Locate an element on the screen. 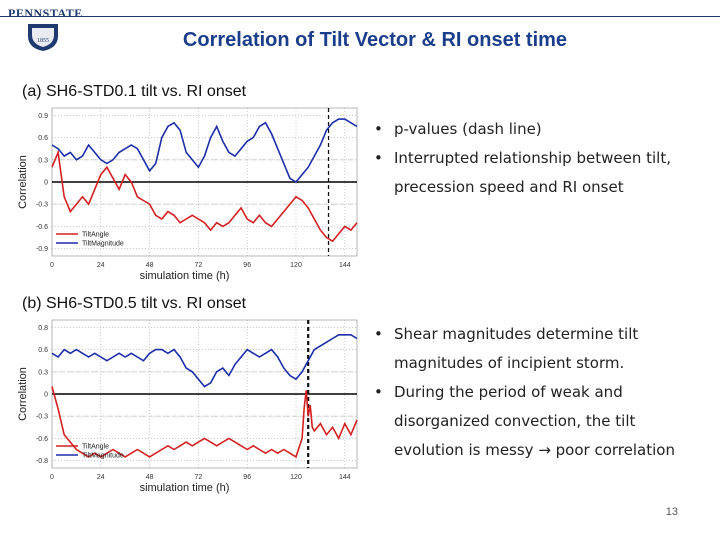 The height and width of the screenshot is (540, 720). y-tick-label: 0.9 is located at coordinates (43, 116).